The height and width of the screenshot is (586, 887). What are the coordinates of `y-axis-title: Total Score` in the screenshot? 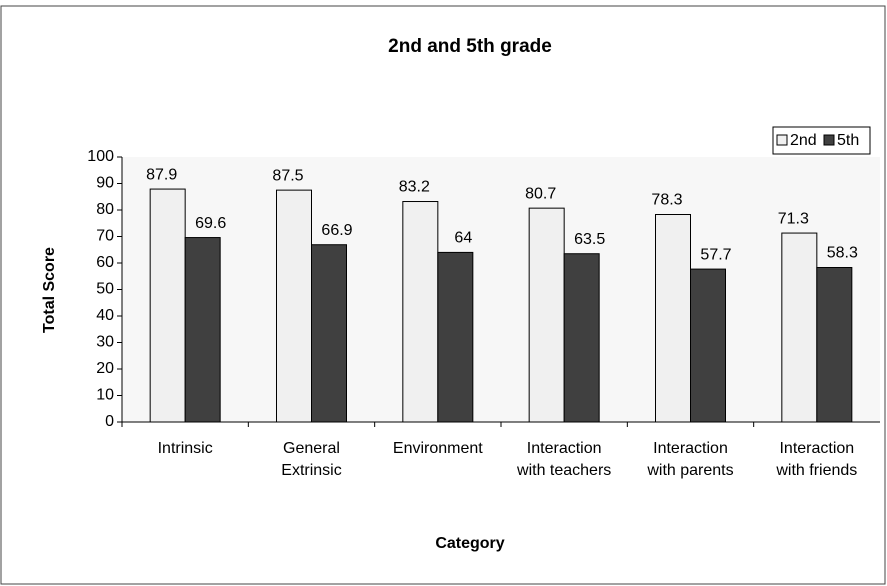 It's located at (49, 290).